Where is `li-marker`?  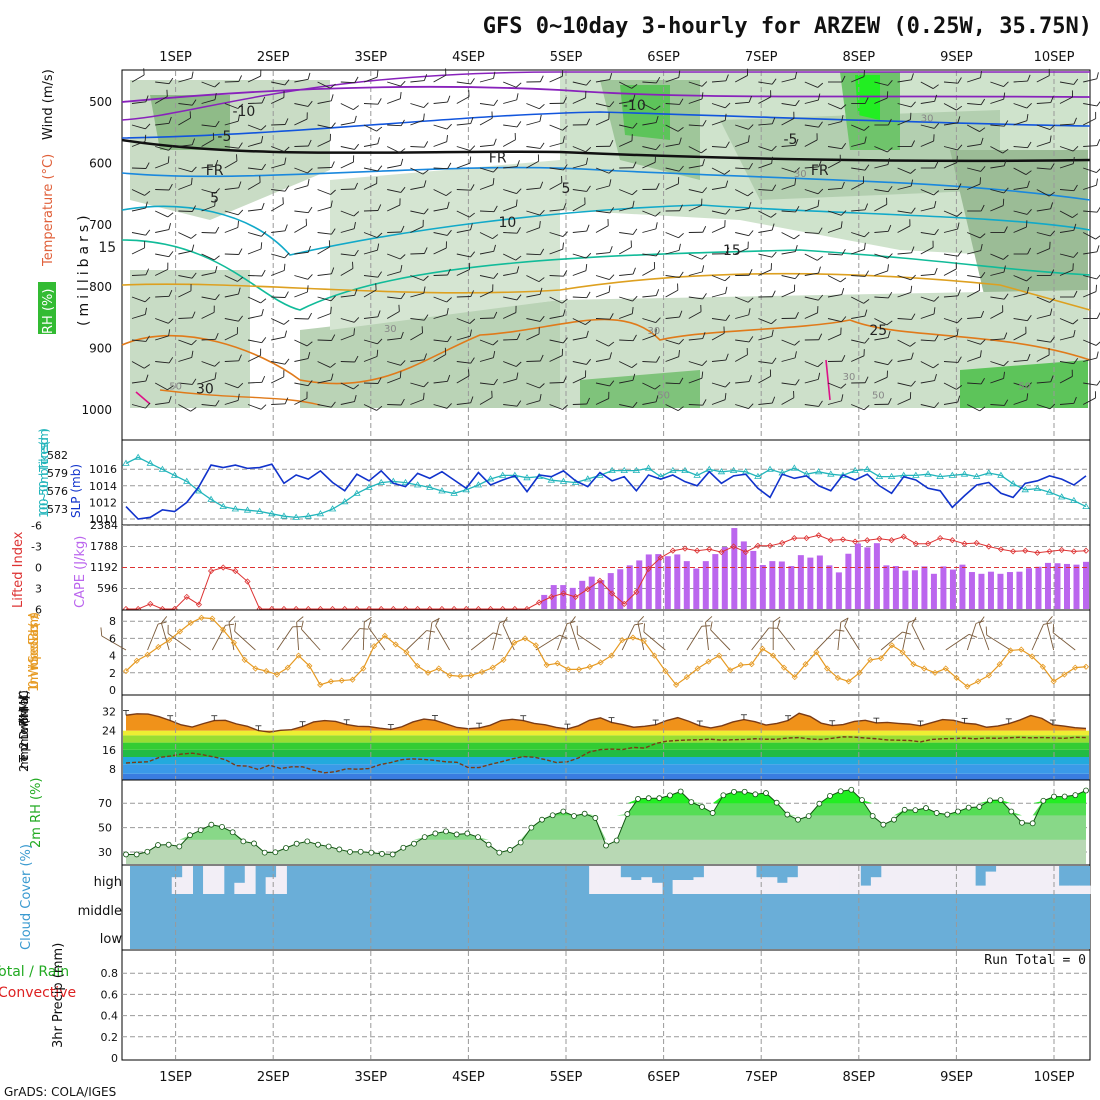
li-marker is located at coordinates (1013, 551).